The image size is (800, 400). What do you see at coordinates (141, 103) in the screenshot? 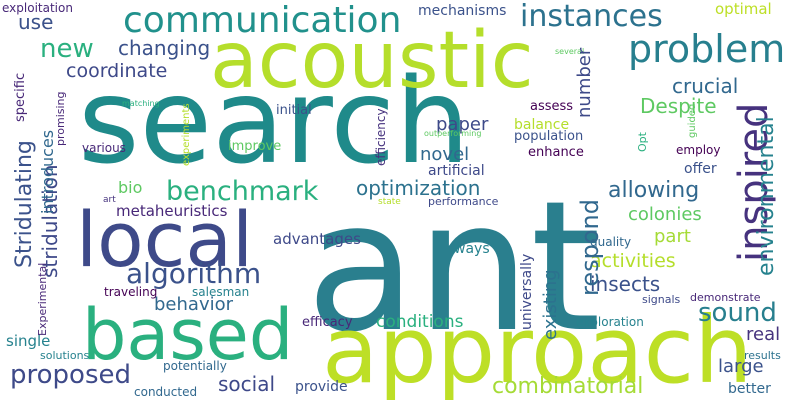
I see `word-matching: matching` at bounding box center [141, 103].